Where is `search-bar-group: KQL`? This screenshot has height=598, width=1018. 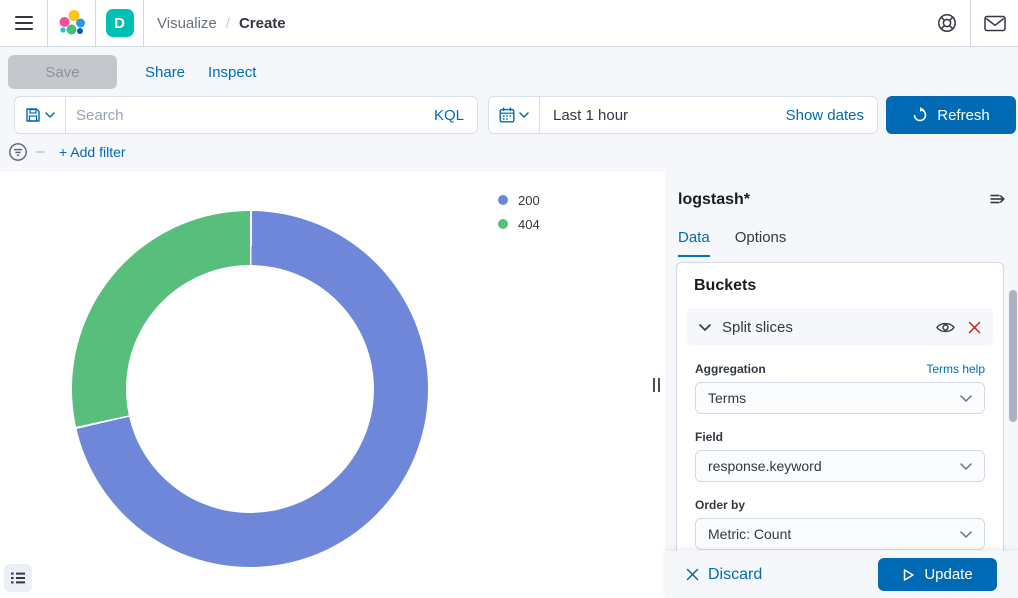
search-bar-group: KQL is located at coordinates (246, 115).